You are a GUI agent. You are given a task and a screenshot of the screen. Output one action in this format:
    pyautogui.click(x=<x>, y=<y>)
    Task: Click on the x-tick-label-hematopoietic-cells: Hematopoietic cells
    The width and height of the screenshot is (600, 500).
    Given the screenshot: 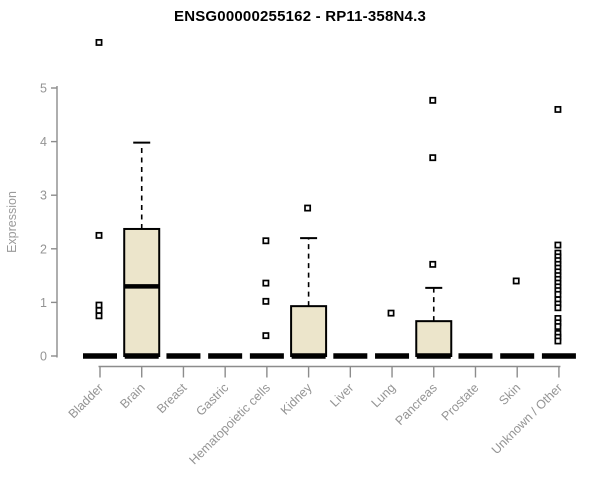 What is the action you would take?
    pyautogui.click(x=229, y=424)
    